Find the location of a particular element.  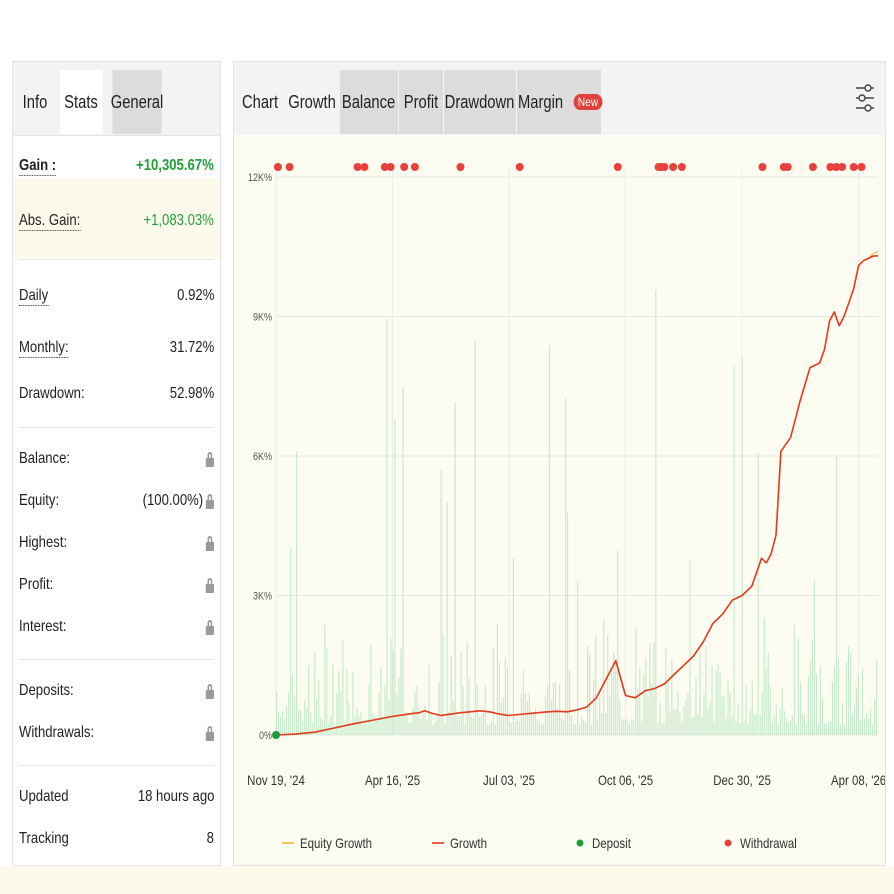

stat-equity: Equity: (100.00%) is located at coordinates (116, 501).